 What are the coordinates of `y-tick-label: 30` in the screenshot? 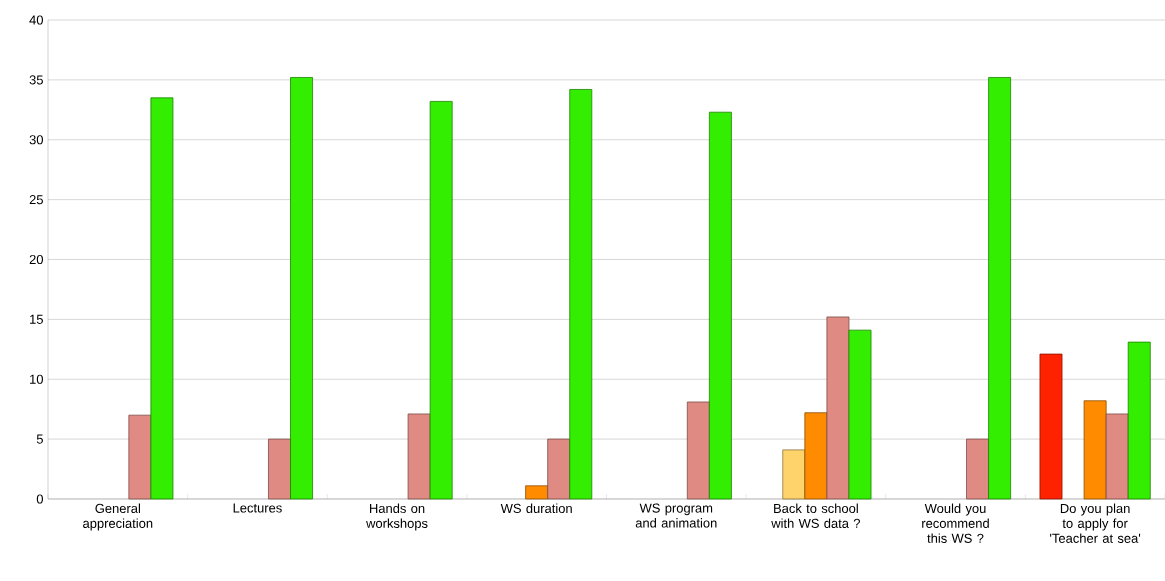 It's located at (36, 140).